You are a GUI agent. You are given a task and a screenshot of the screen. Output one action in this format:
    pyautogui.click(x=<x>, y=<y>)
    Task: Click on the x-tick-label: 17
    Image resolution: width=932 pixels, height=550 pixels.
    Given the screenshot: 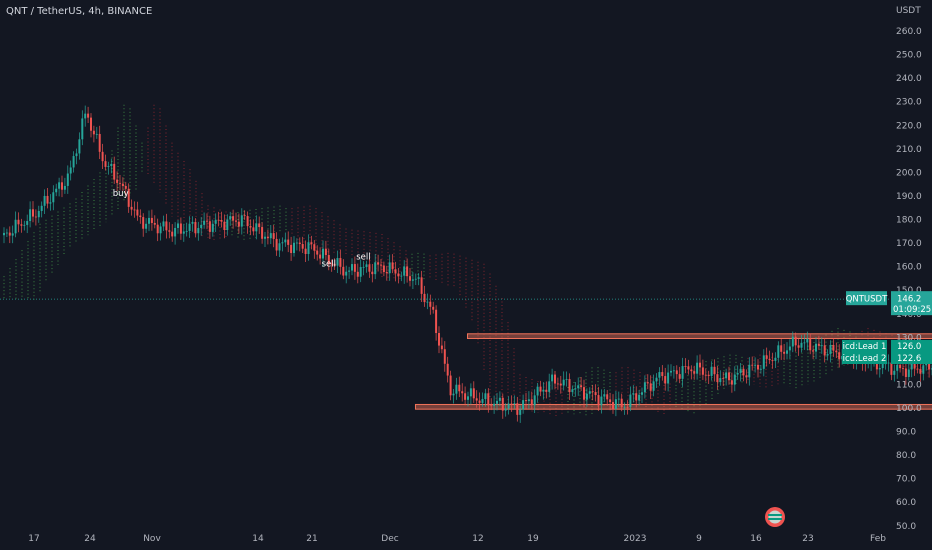 What is the action you would take?
    pyautogui.click(x=33, y=539)
    